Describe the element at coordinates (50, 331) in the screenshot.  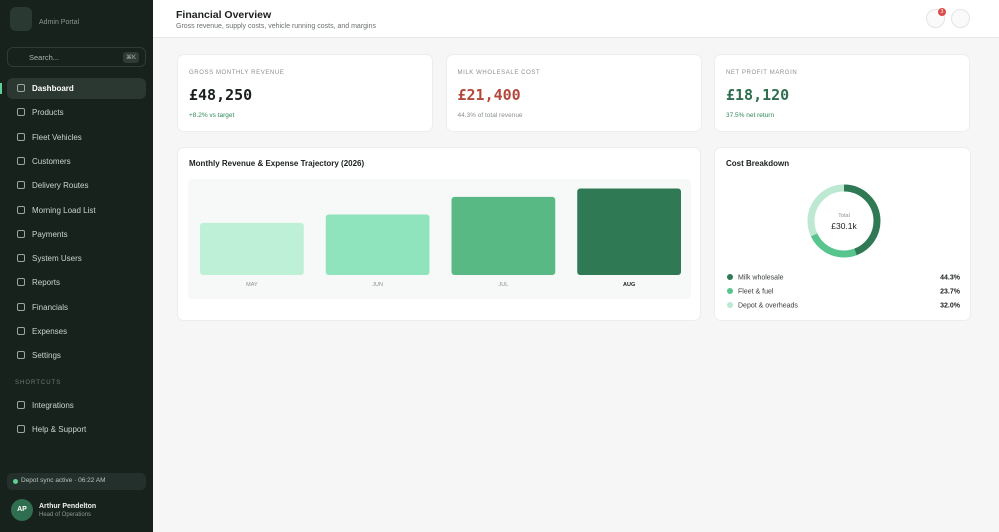
I see `nav-label: Expenses` at that location.